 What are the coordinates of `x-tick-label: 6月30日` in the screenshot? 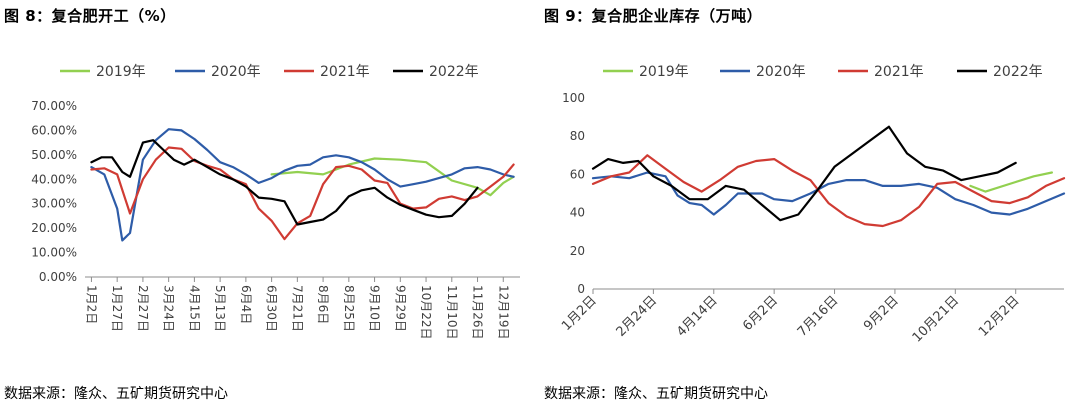 It's located at (272, 308).